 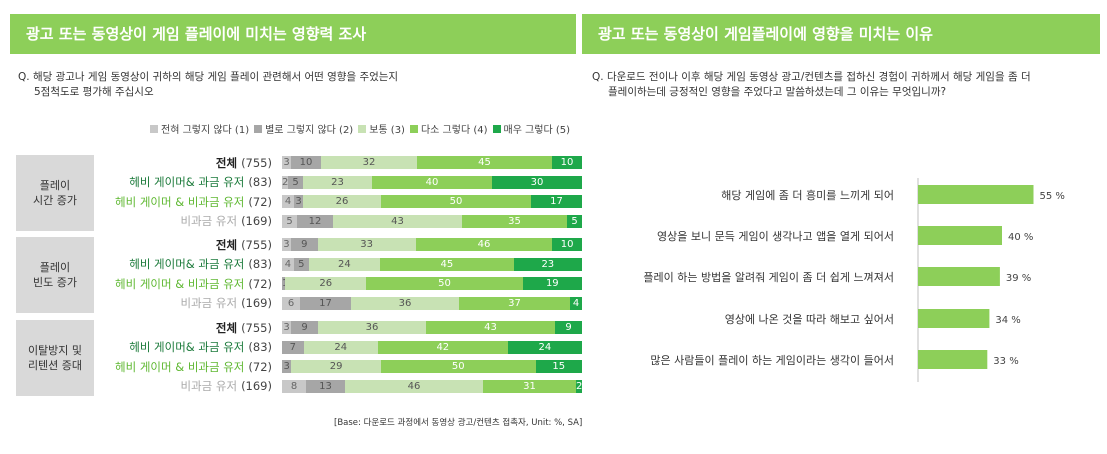 What do you see at coordinates (514, 303) in the screenshot?
I see `bar-segment: 37` at bounding box center [514, 303].